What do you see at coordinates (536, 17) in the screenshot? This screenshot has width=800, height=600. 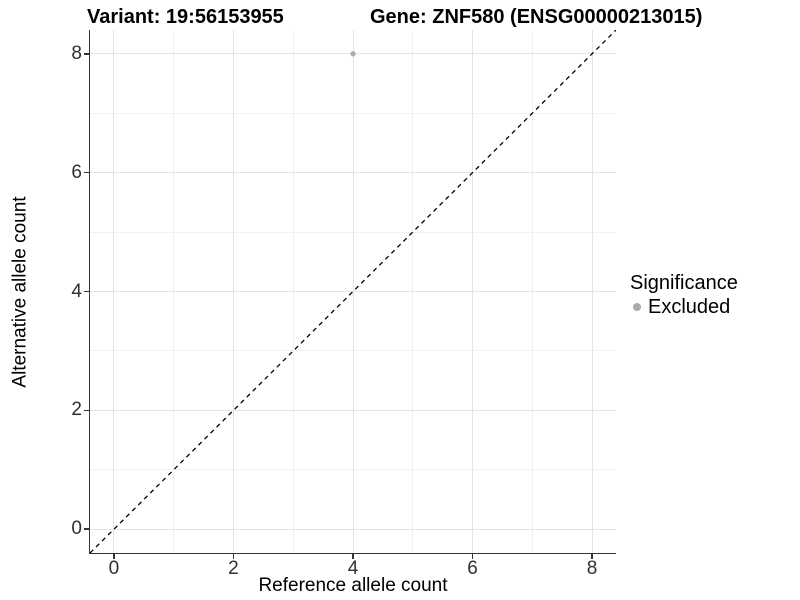 I see `gene-title: Gene: ZNF580 (ENSG00000213015)` at bounding box center [536, 17].